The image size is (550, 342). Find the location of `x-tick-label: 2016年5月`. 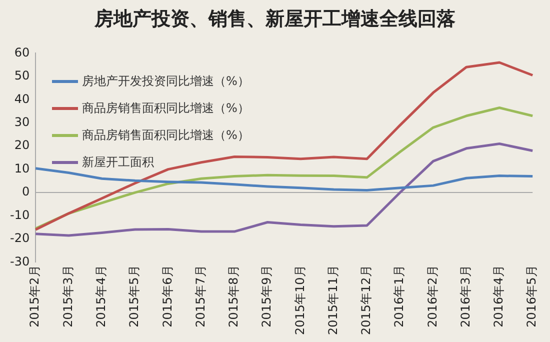

x-tick-label: 2016年5月 is located at coordinates (531, 296).